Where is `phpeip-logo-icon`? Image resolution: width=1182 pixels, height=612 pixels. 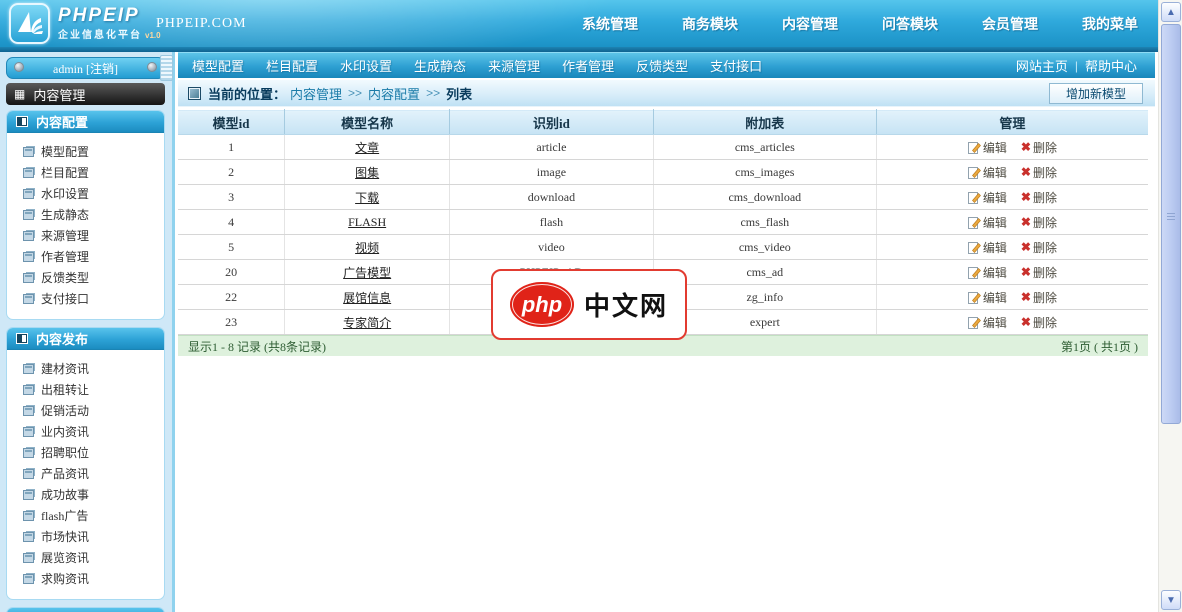
phpeip-logo-icon is located at coordinates (29, 23).